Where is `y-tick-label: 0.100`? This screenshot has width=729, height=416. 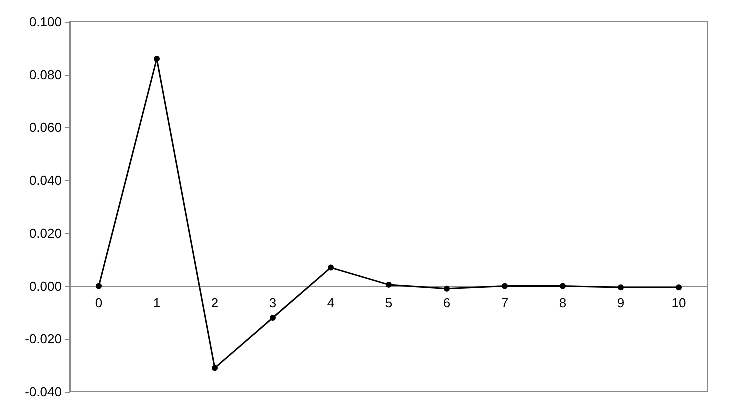 y-tick-label: 0.100 is located at coordinates (45, 22).